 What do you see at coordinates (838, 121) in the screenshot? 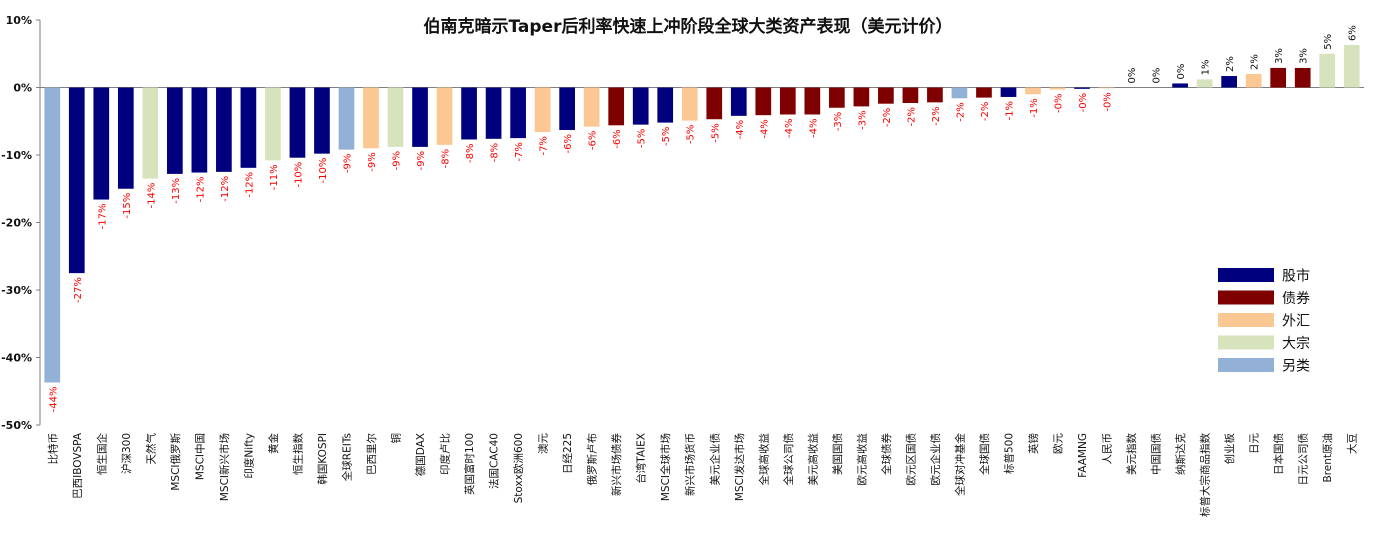
I see `data-label: -3%` at bounding box center [838, 121].